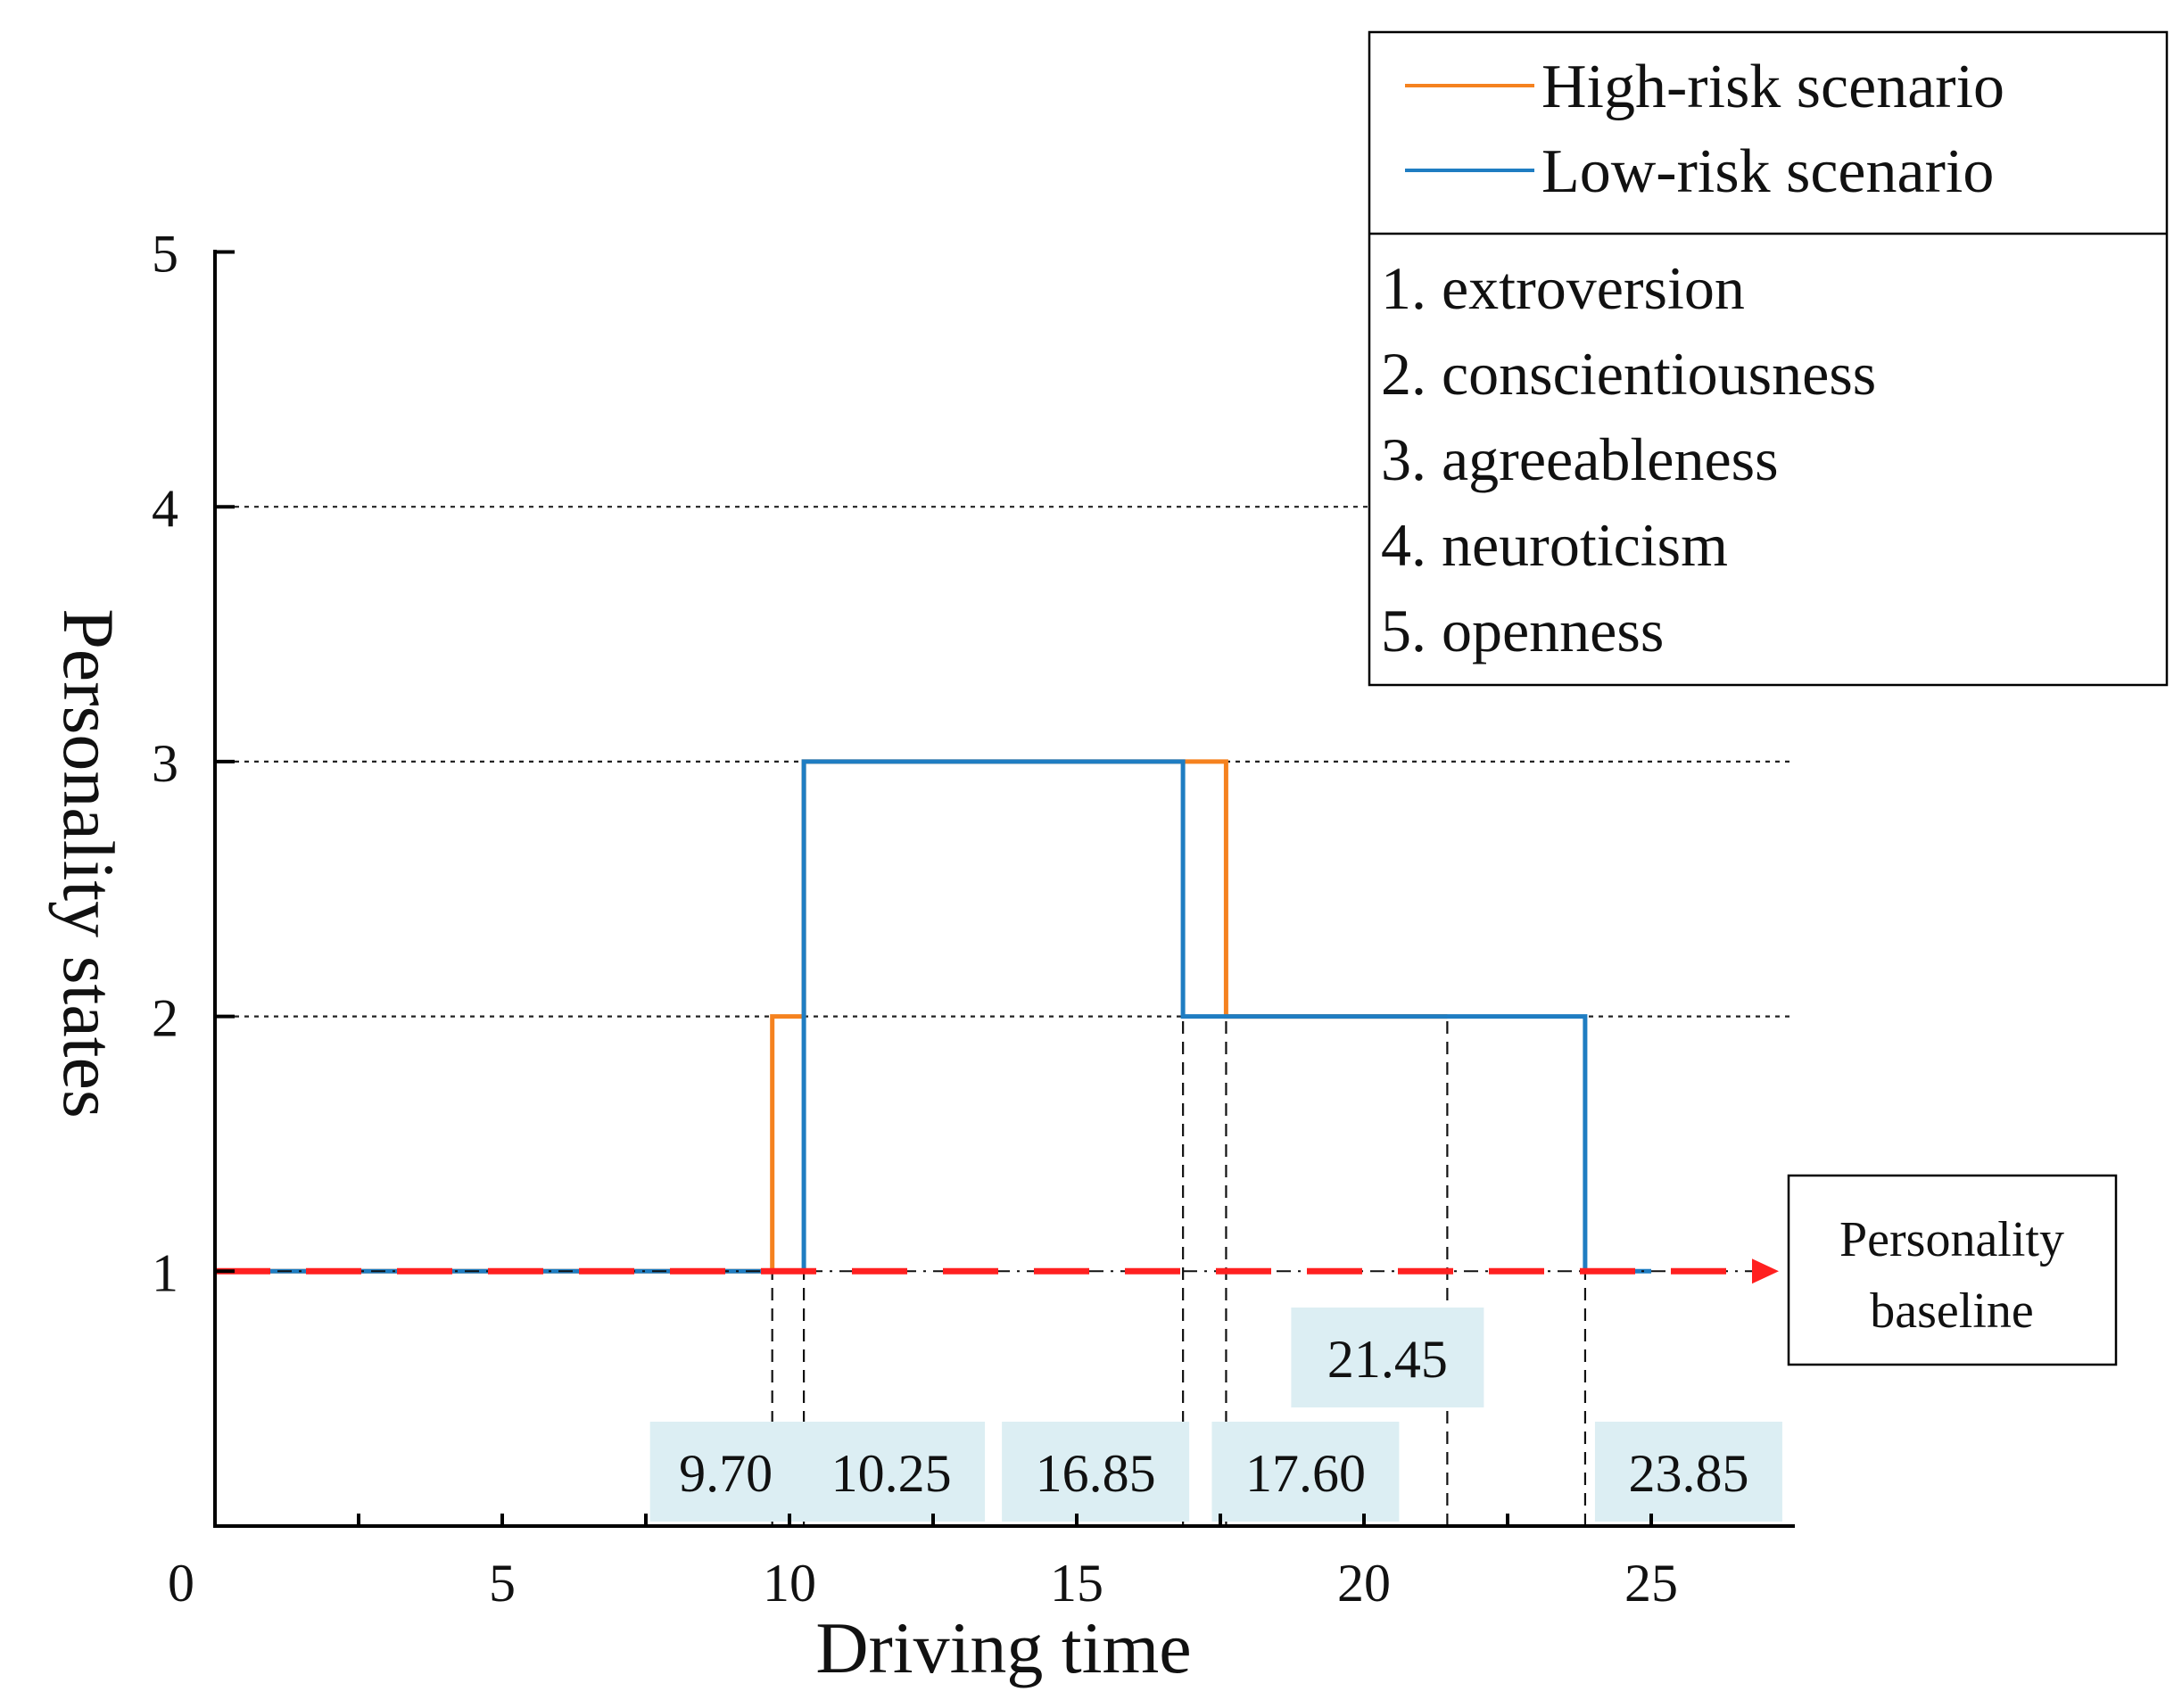  I want to click on x-tick-label-25: 25, so click(1651, 1583).